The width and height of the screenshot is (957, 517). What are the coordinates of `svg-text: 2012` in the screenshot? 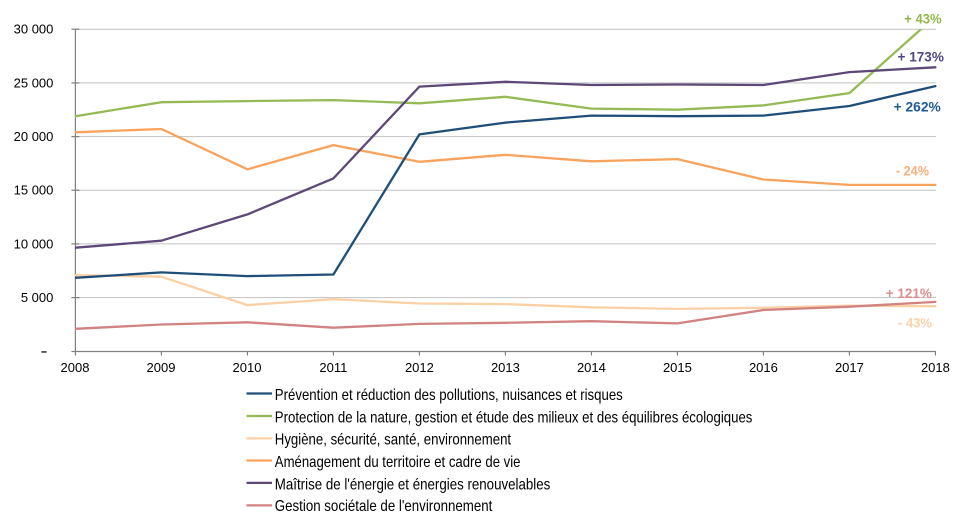 It's located at (419, 367).